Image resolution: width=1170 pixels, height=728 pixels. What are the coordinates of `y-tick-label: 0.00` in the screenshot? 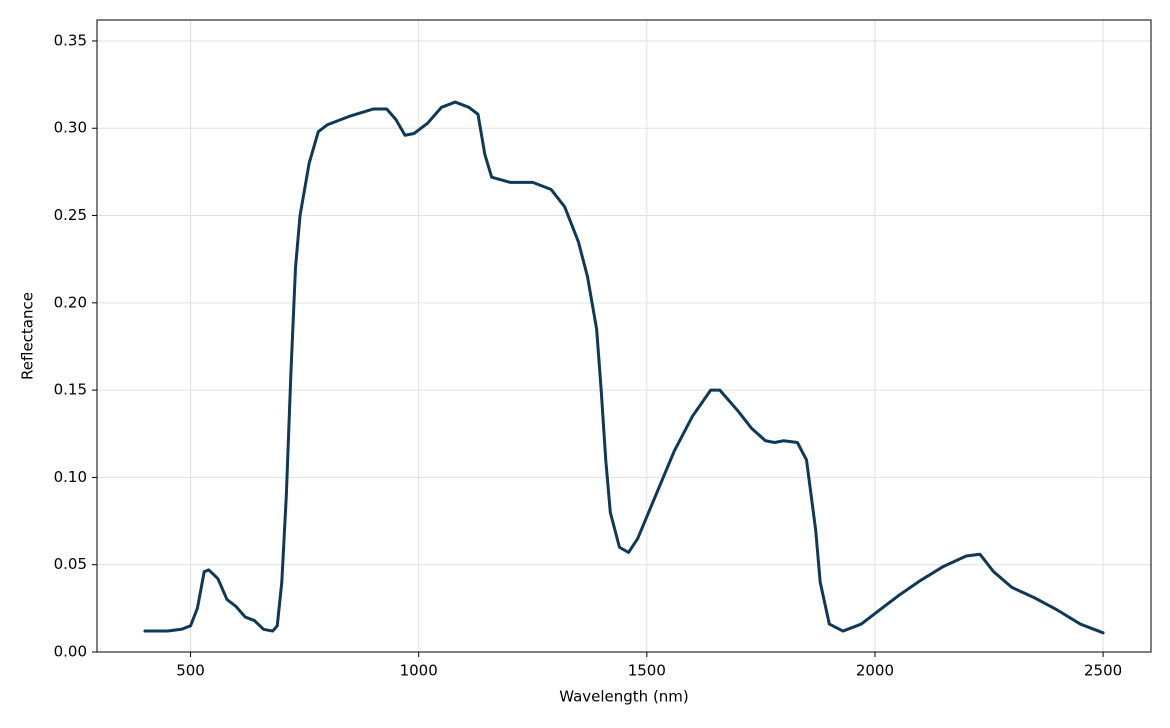 It's located at (70, 652).